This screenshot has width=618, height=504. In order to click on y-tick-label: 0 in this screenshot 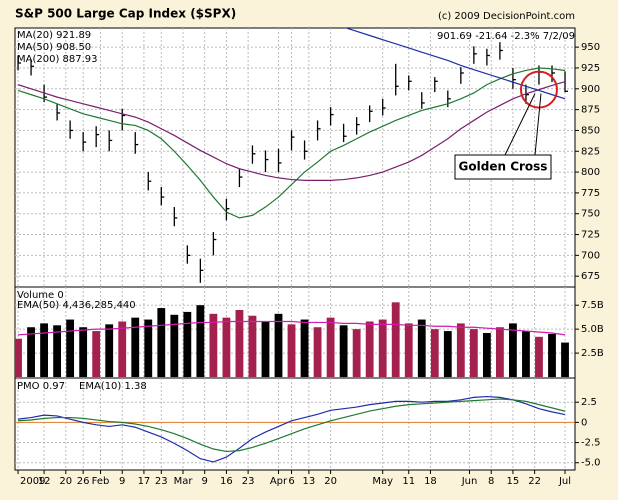, I will do `click(584, 422)`.